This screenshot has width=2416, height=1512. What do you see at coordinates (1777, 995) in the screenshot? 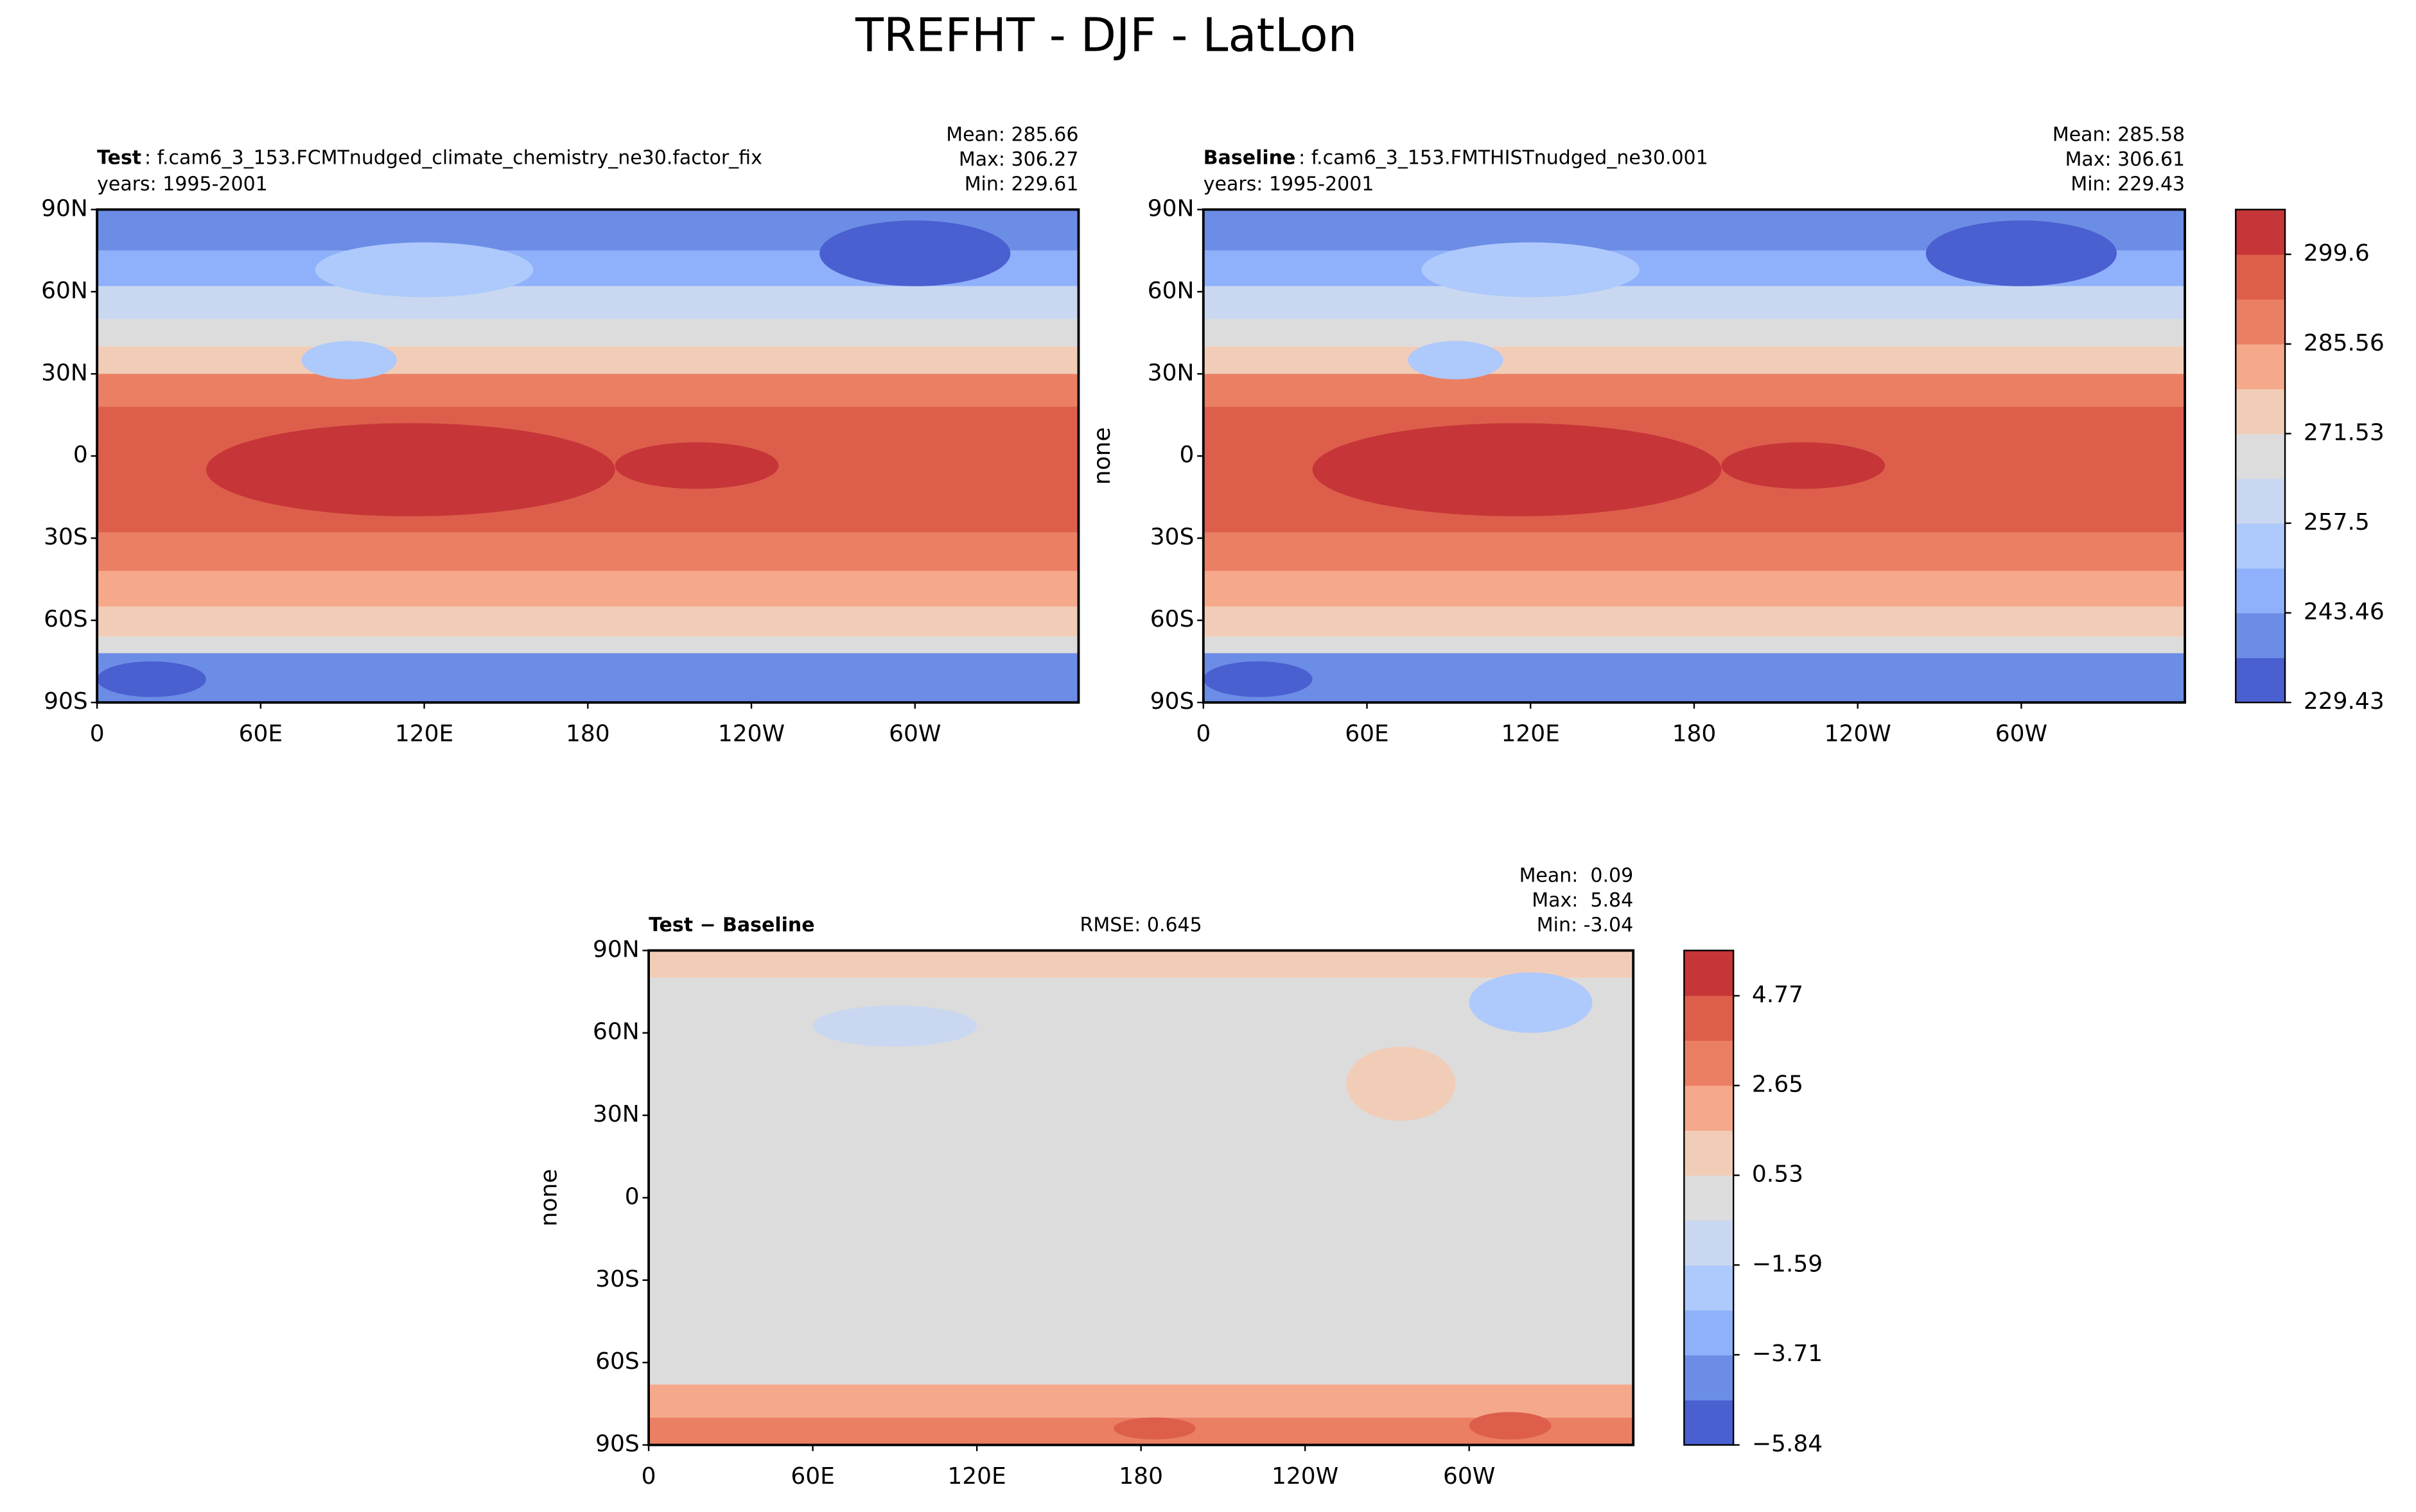
I see `colorbar-tick-label: 4.77` at bounding box center [1777, 995].